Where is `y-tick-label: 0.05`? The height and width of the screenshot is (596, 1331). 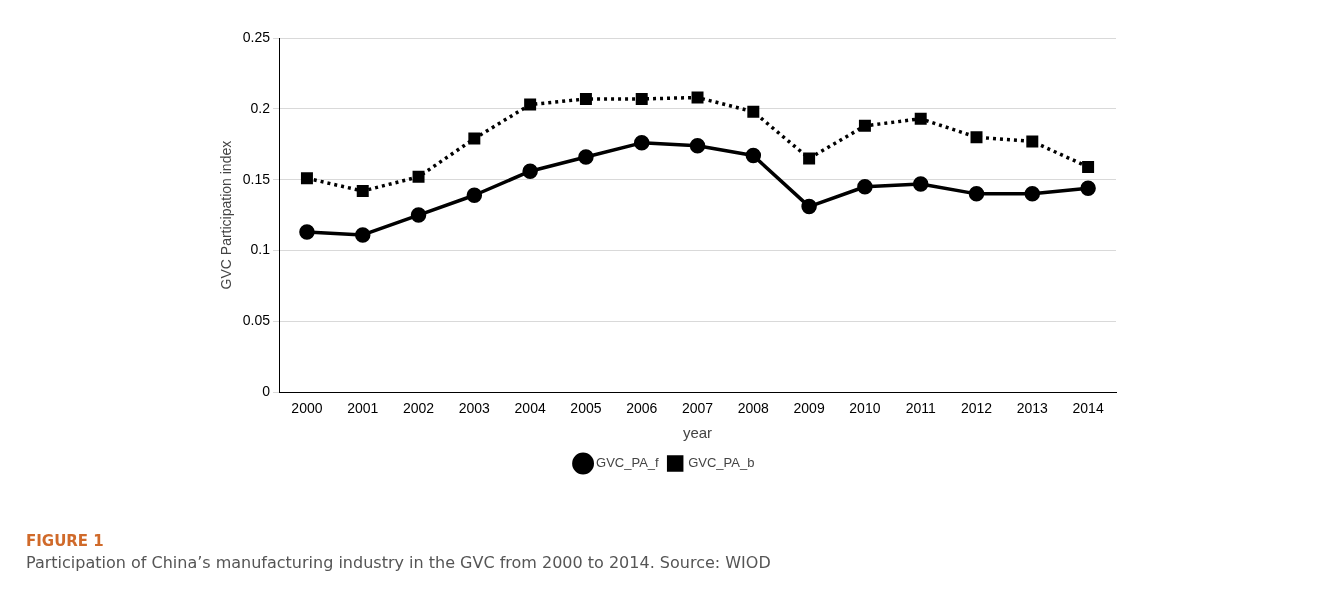 y-tick-label: 0.05 is located at coordinates (256, 320).